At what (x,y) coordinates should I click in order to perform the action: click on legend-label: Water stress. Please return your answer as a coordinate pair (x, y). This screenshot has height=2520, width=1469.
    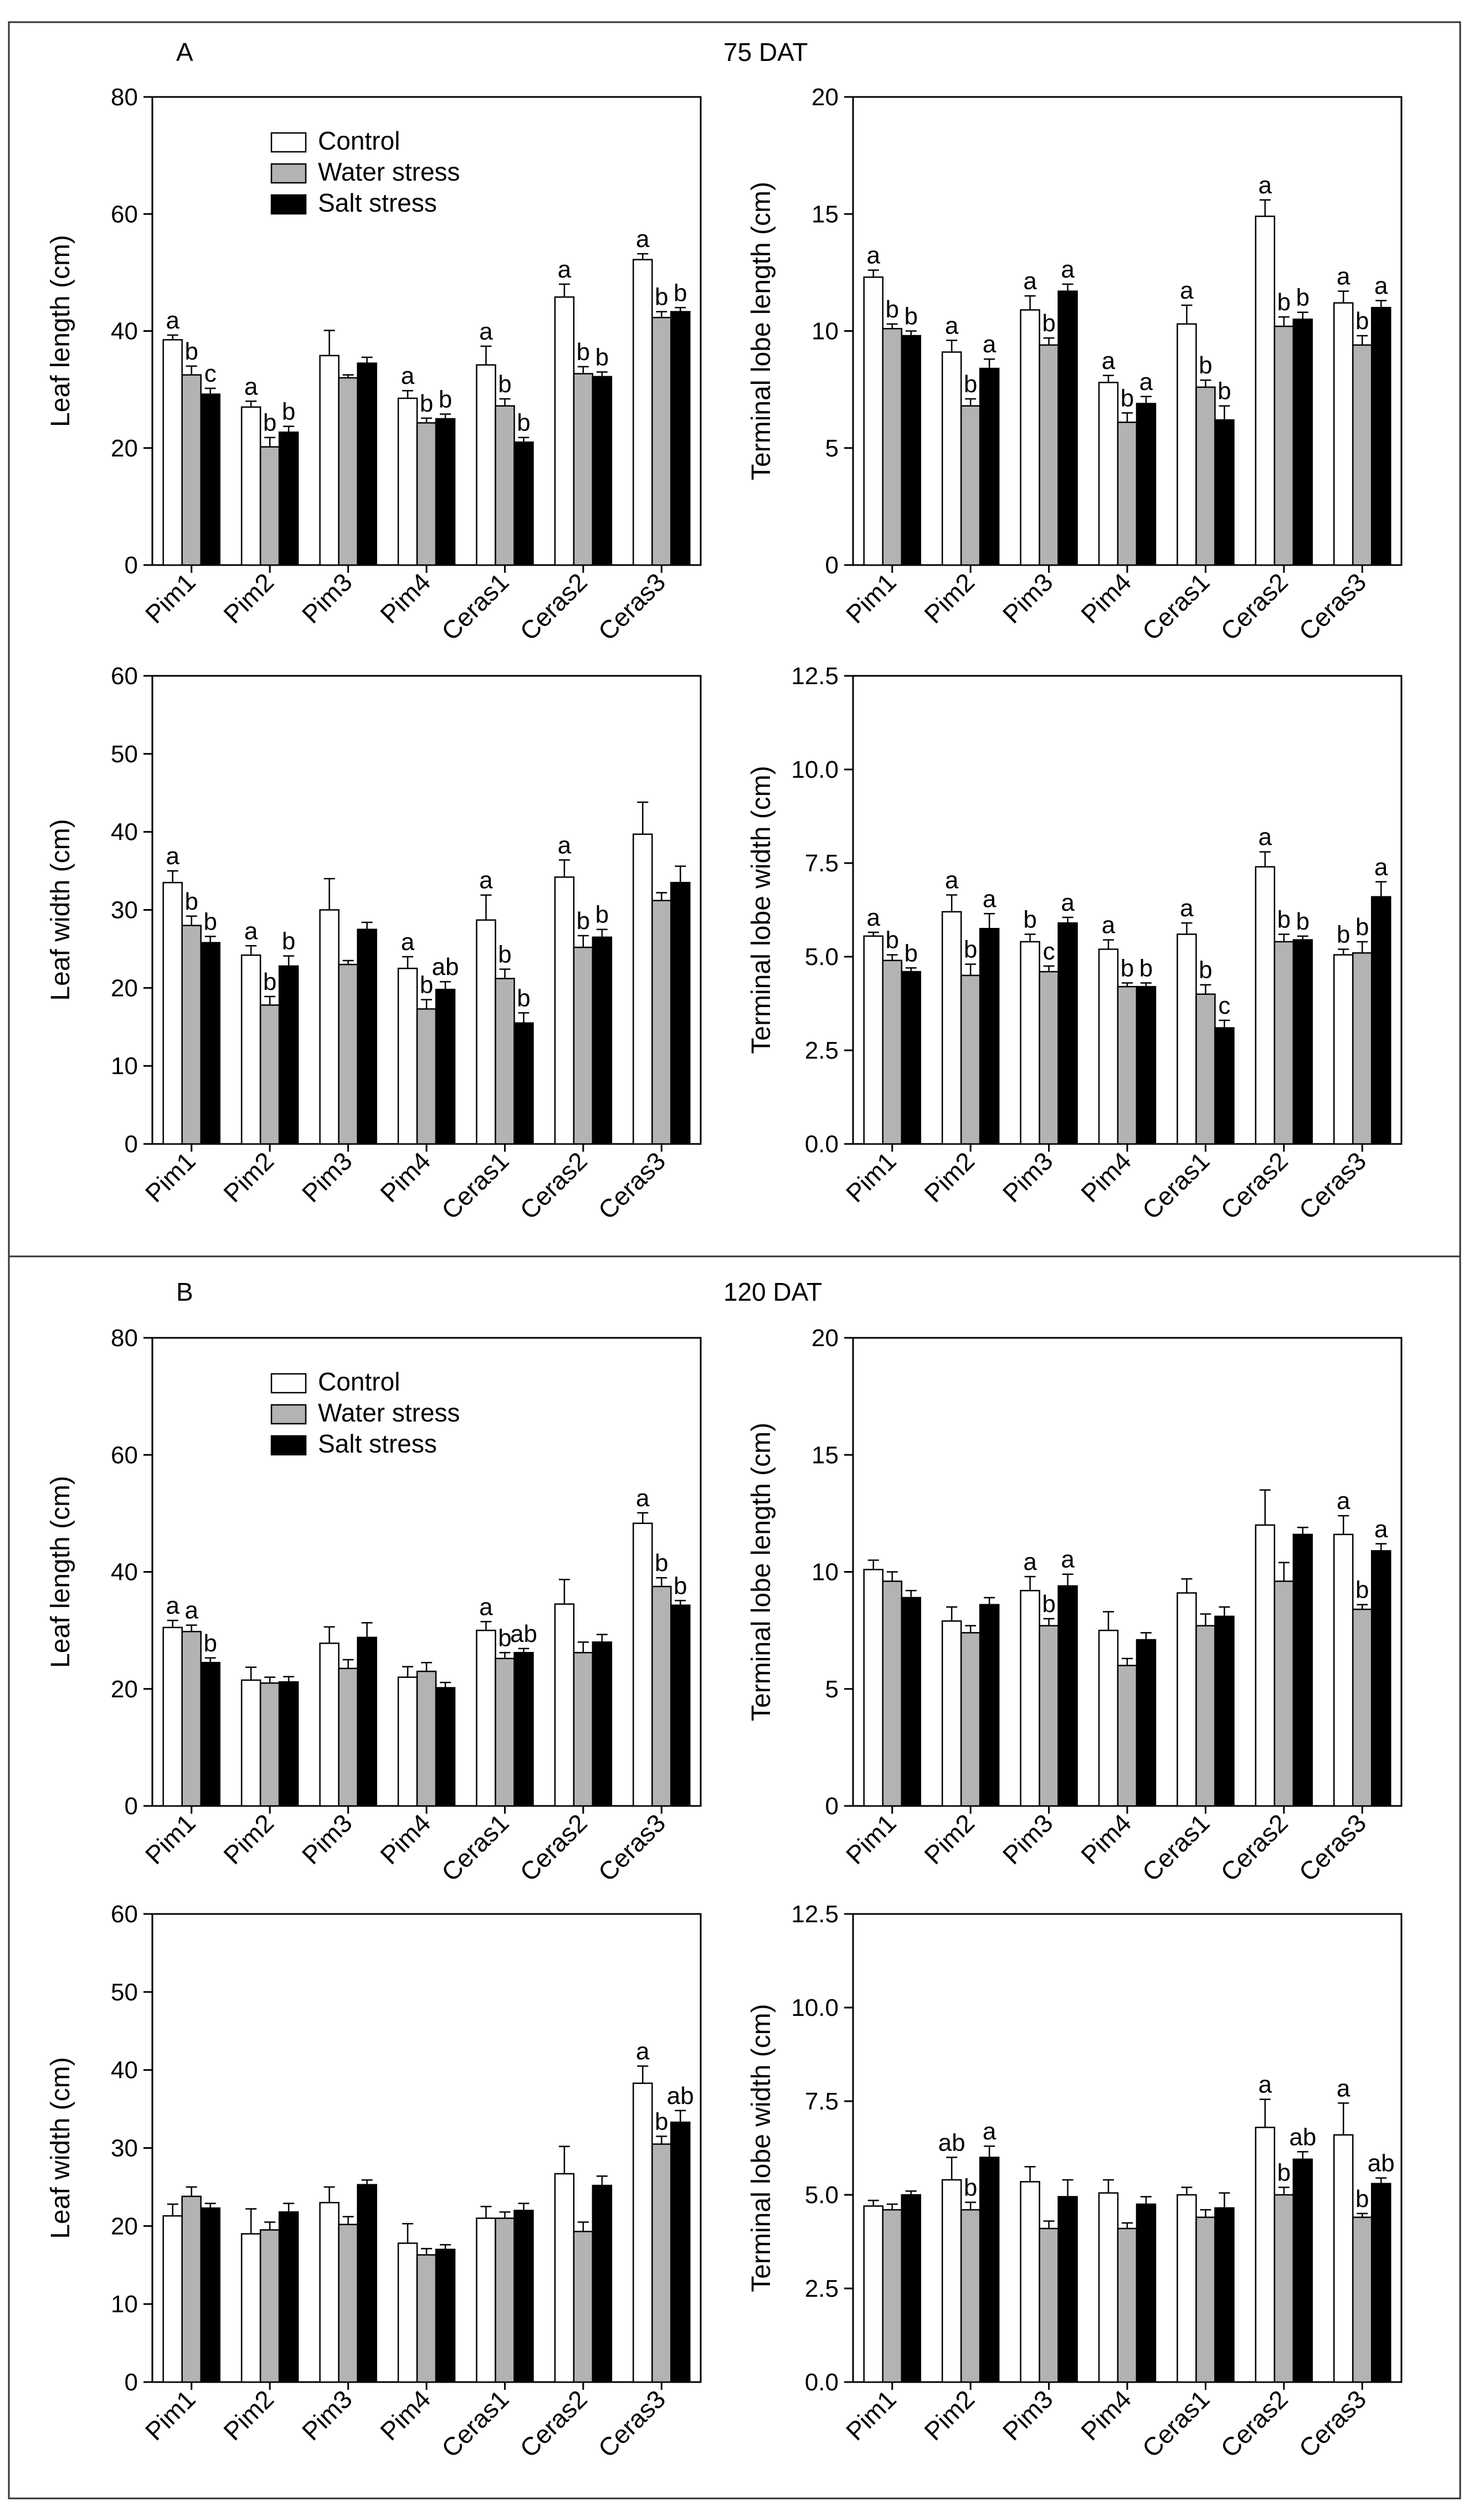
    Looking at the image, I should click on (389, 172).